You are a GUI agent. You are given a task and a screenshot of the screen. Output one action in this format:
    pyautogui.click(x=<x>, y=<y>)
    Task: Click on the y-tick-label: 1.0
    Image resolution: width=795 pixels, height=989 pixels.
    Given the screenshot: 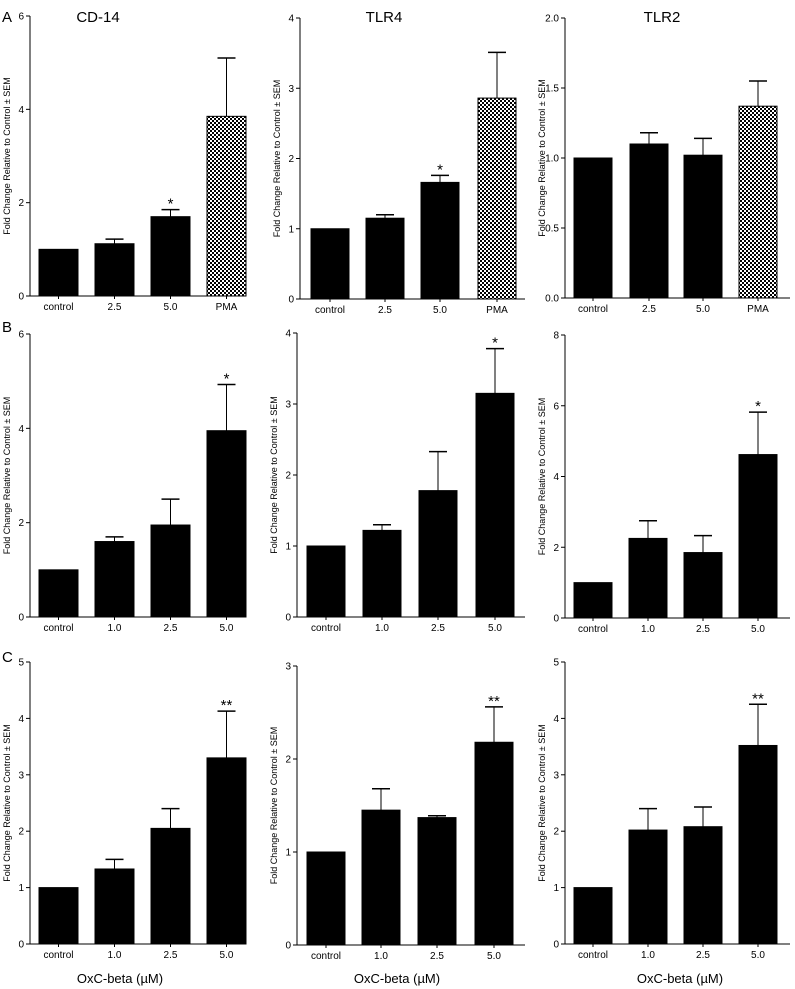 What is the action you would take?
    pyautogui.click(x=552, y=159)
    